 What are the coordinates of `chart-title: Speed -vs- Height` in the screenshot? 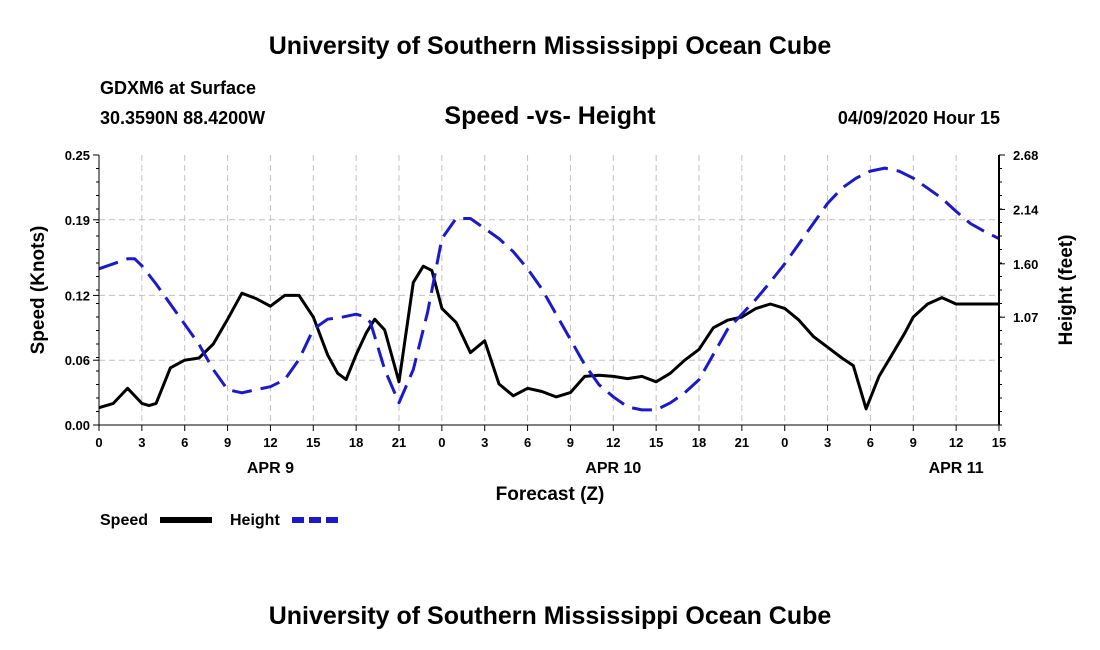 It's located at (550, 116).